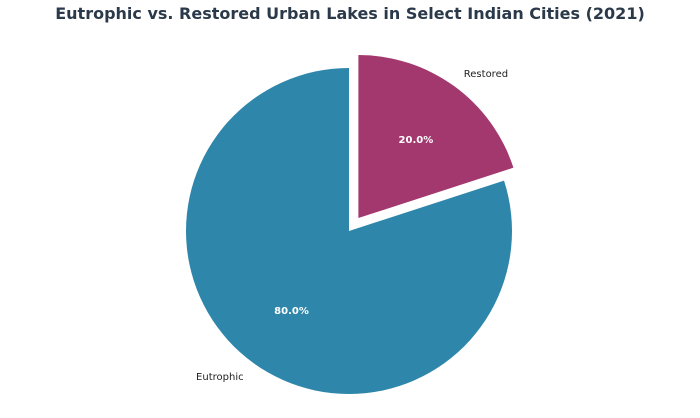  Describe the element at coordinates (486, 74) in the screenshot. I see `category-label-restored: Restored` at that location.